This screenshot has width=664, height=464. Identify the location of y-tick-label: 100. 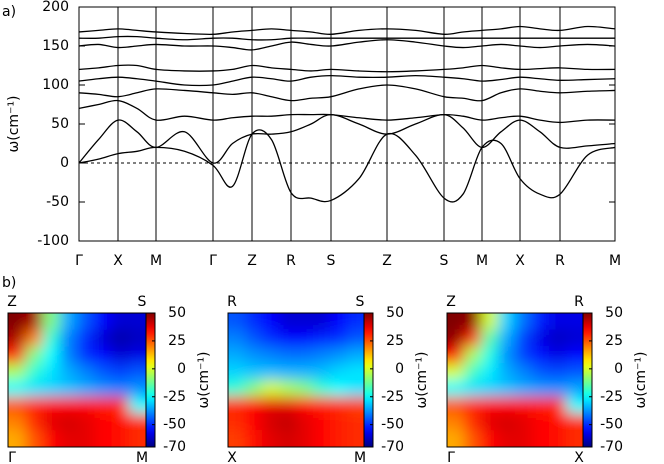
(55, 85).